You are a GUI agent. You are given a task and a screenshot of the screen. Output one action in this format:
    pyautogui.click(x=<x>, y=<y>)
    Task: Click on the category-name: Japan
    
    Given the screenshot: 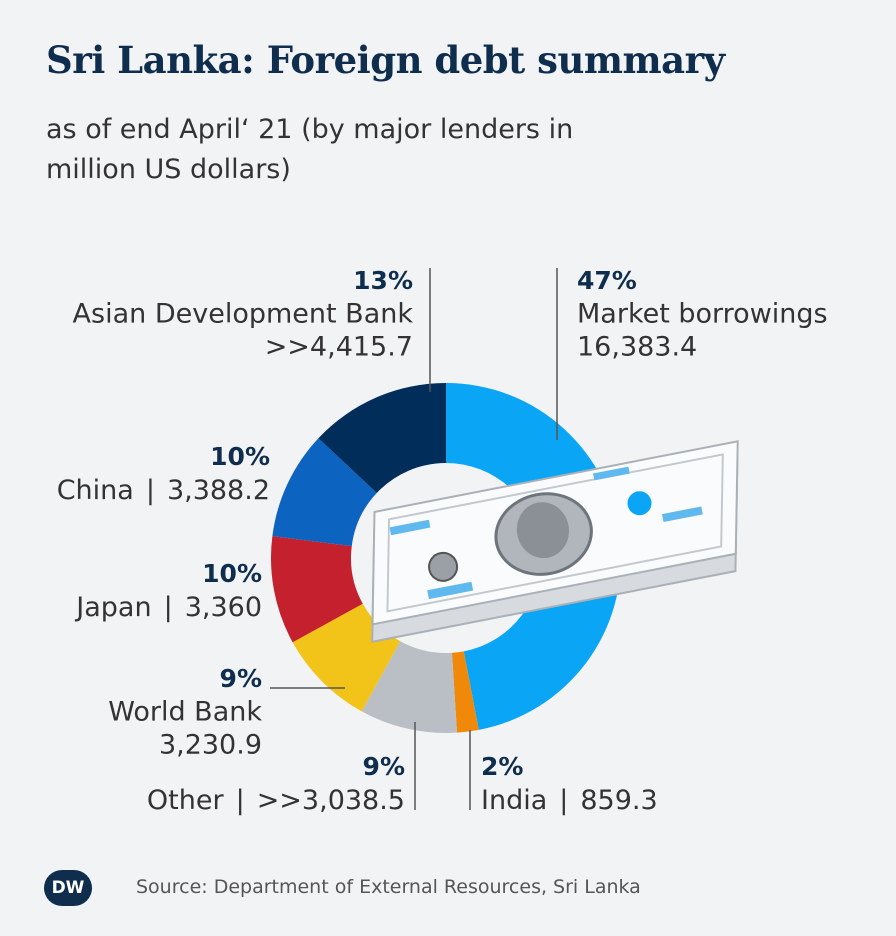 What is the action you would take?
    pyautogui.click(x=112, y=607)
    